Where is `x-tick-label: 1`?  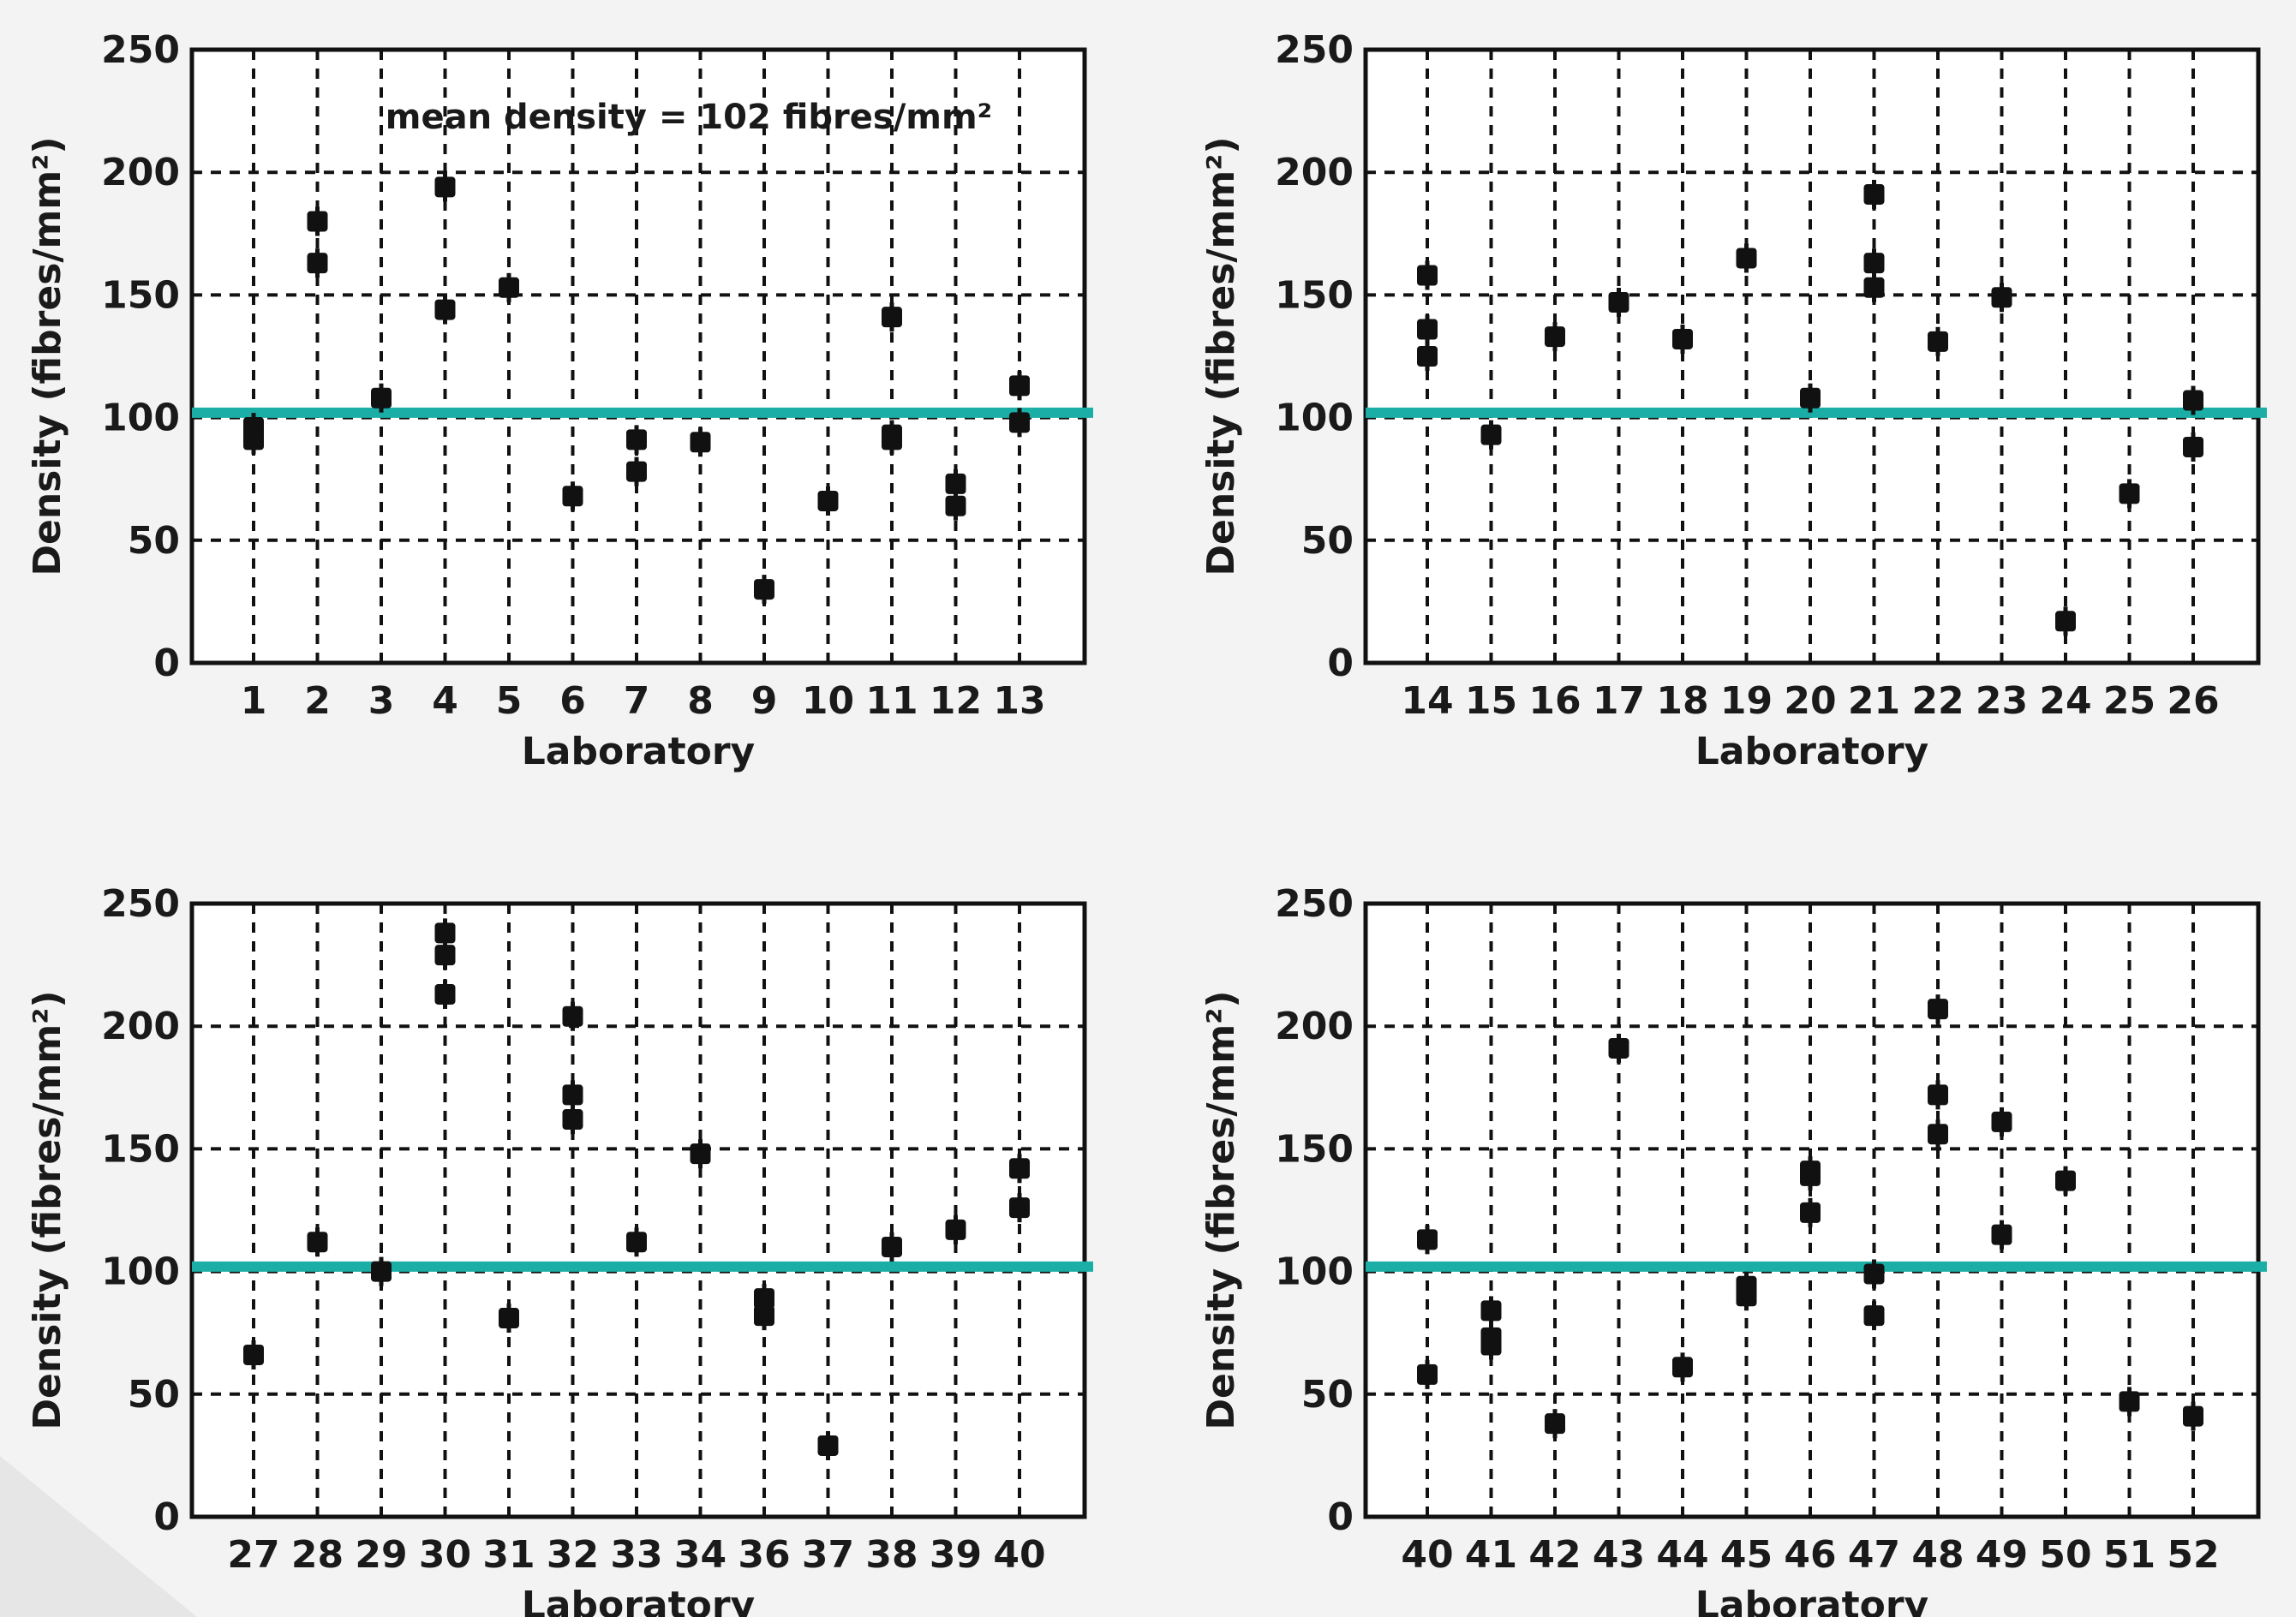
x-tick-label: 1 is located at coordinates (254, 701).